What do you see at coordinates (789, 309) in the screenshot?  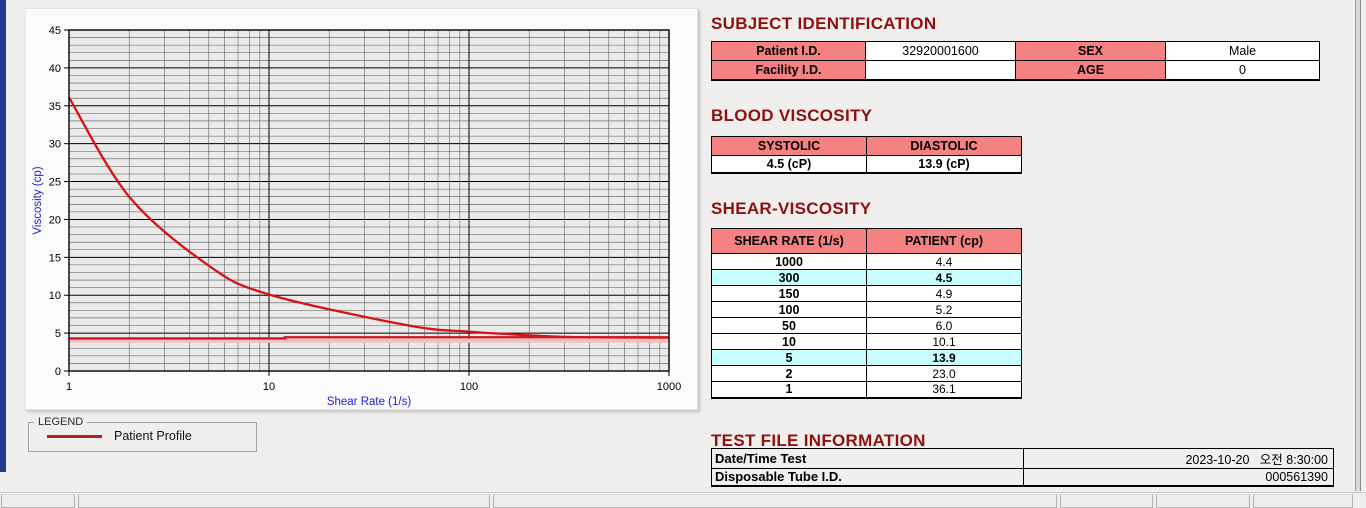 I see `shear-rate-cell: 100` at bounding box center [789, 309].